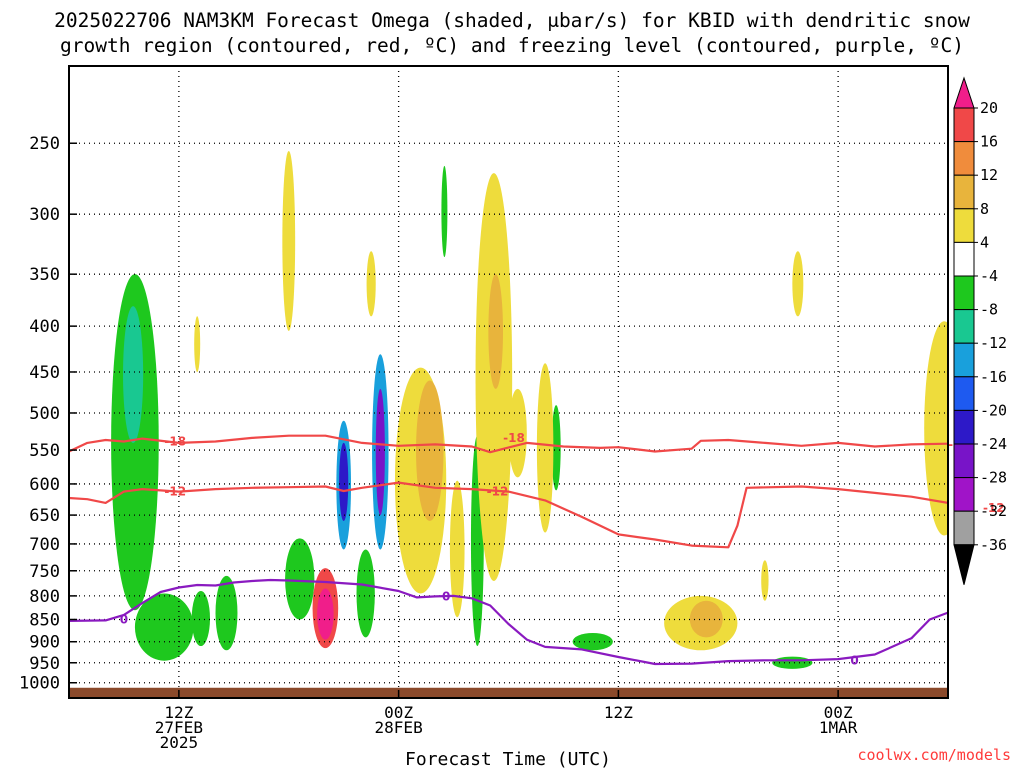 The image size is (1024, 768). What do you see at coordinates (44, 516) in the screenshot?
I see `y-tick-label: 650` at bounding box center [44, 516].